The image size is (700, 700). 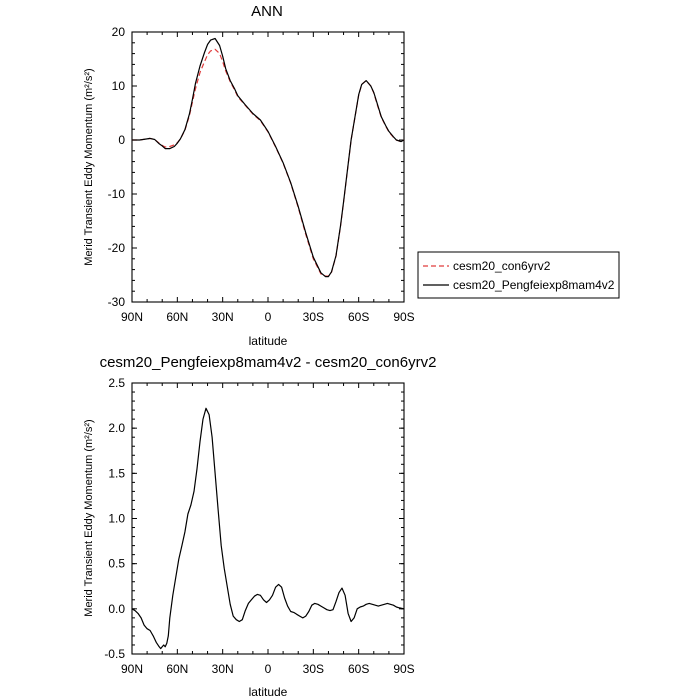 What do you see at coordinates (502, 266) in the screenshot?
I see `legend-label-con6yrv2: cesm20_con6yrv2` at bounding box center [502, 266].